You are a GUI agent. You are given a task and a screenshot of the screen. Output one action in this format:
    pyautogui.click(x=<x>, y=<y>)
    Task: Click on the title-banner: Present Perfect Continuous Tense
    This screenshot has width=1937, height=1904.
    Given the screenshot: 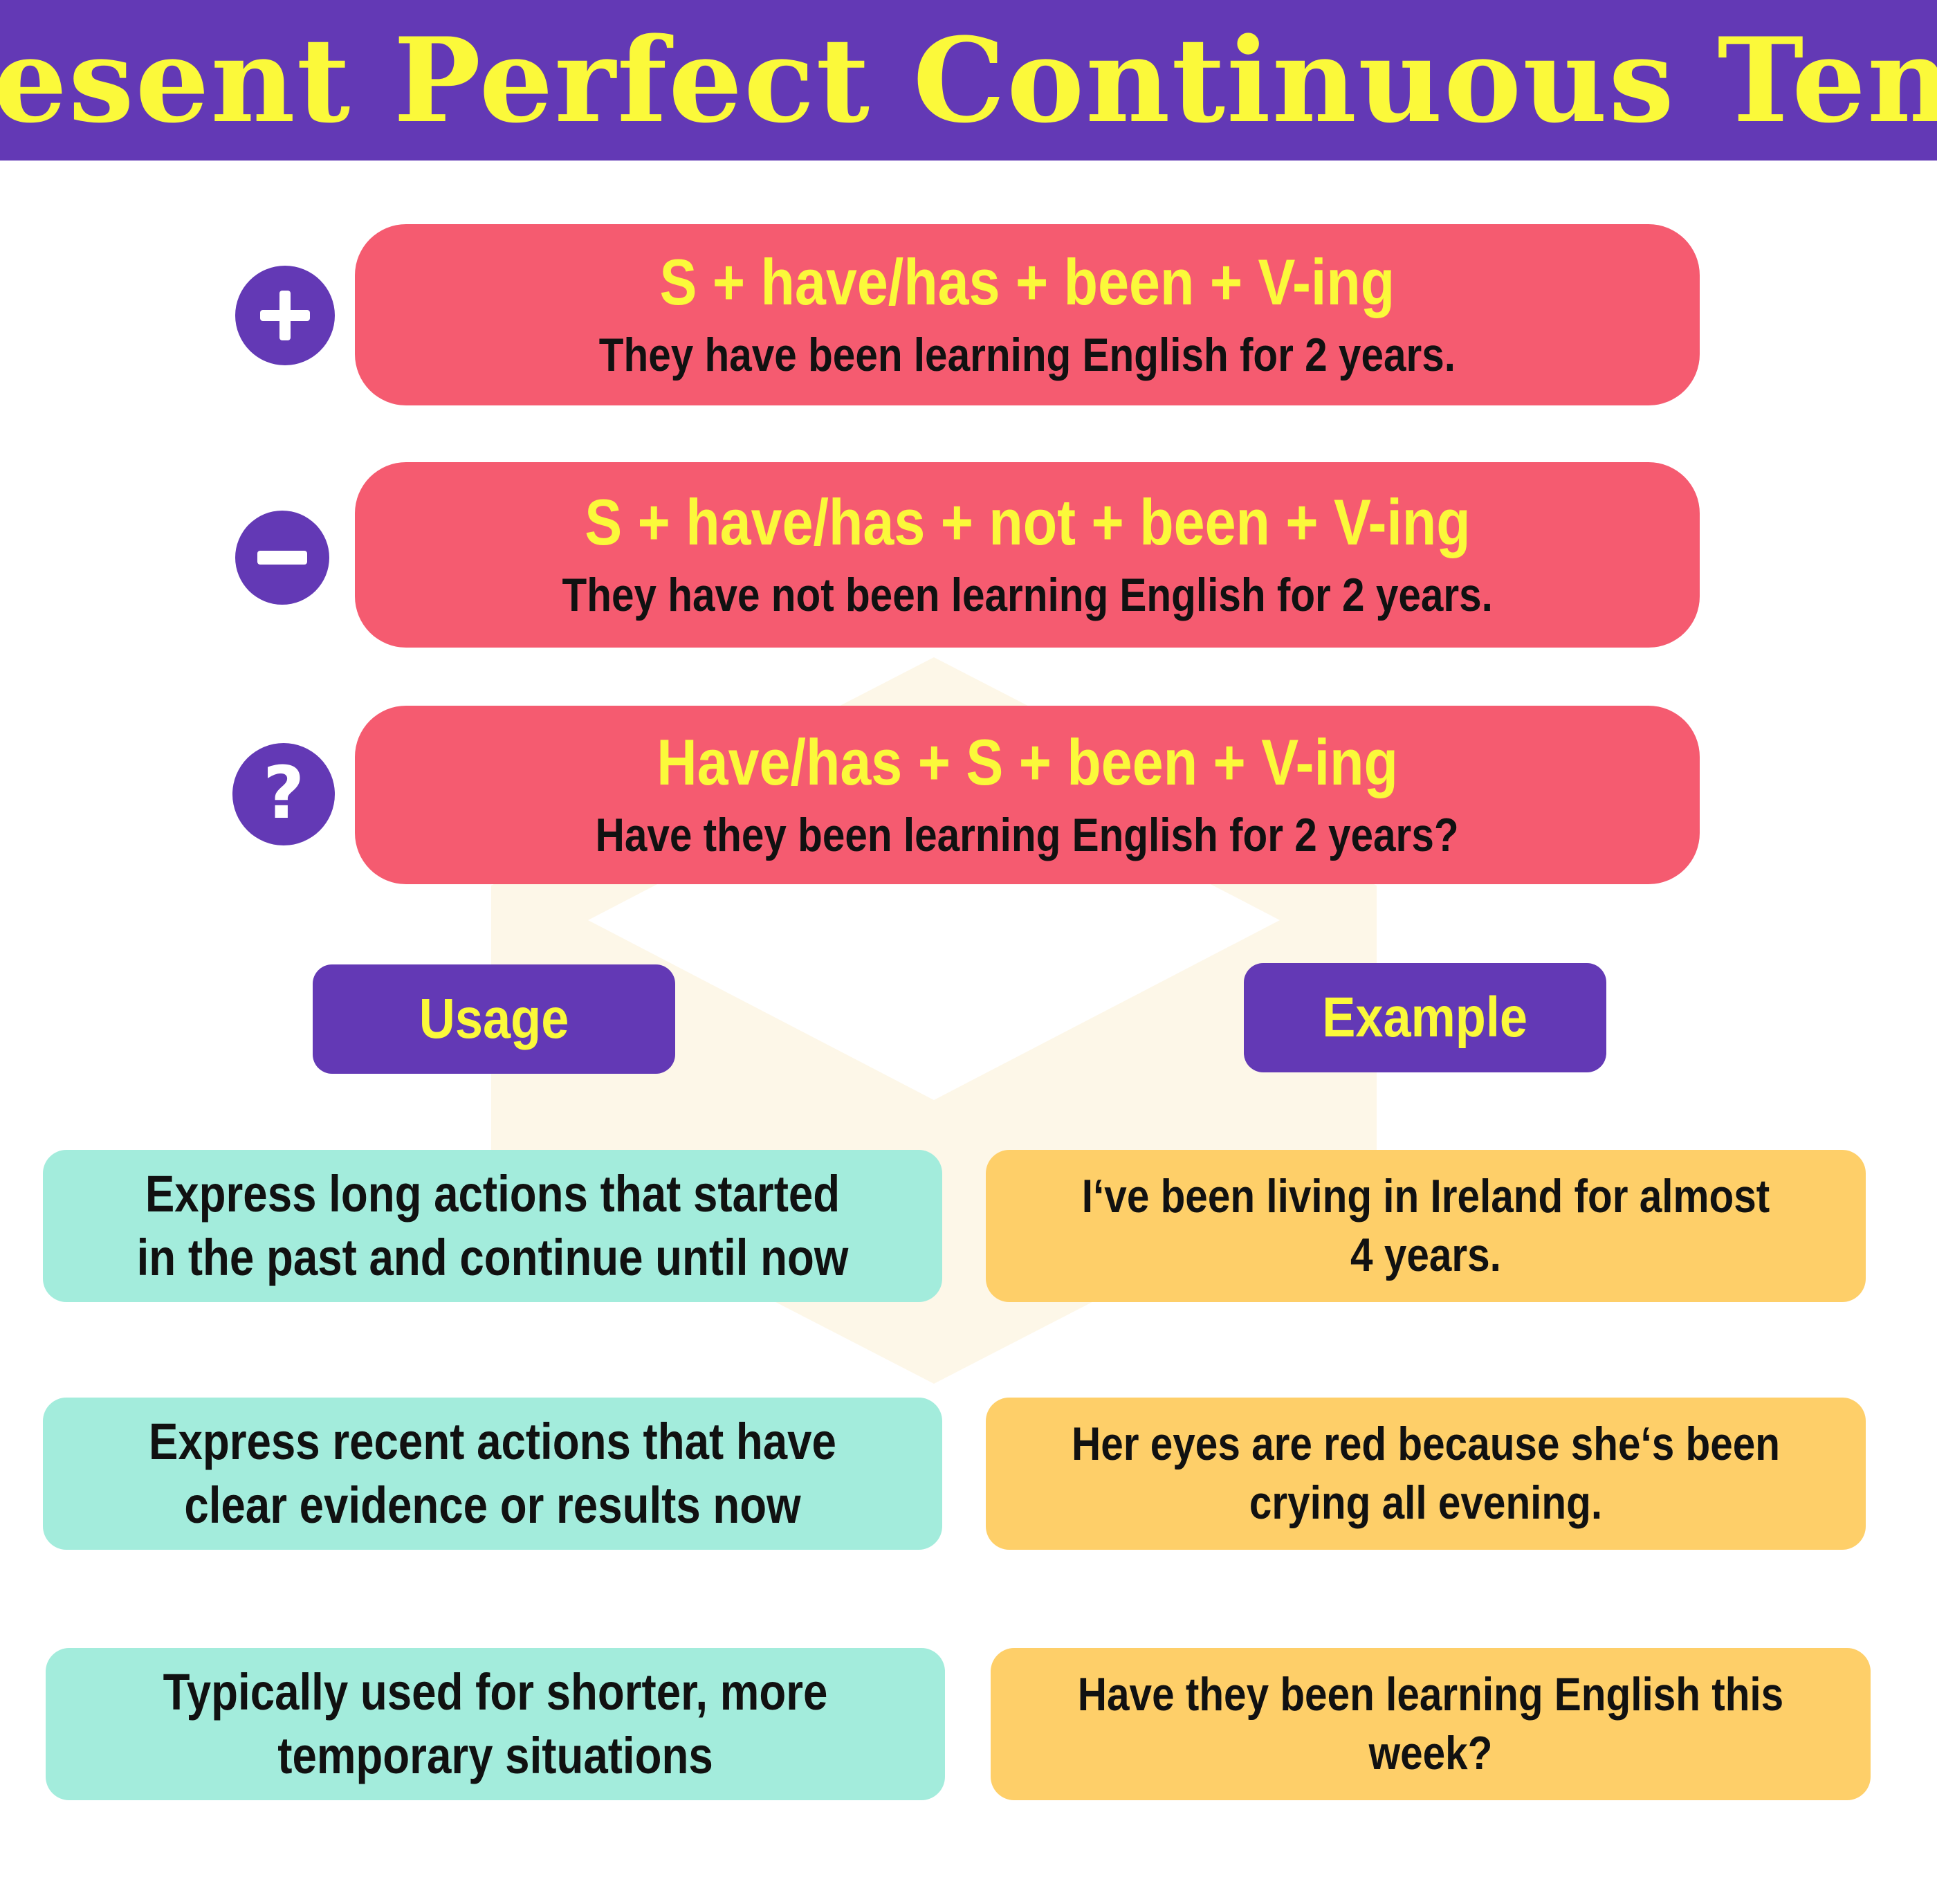 What is the action you would take?
    pyautogui.click(x=969, y=80)
    